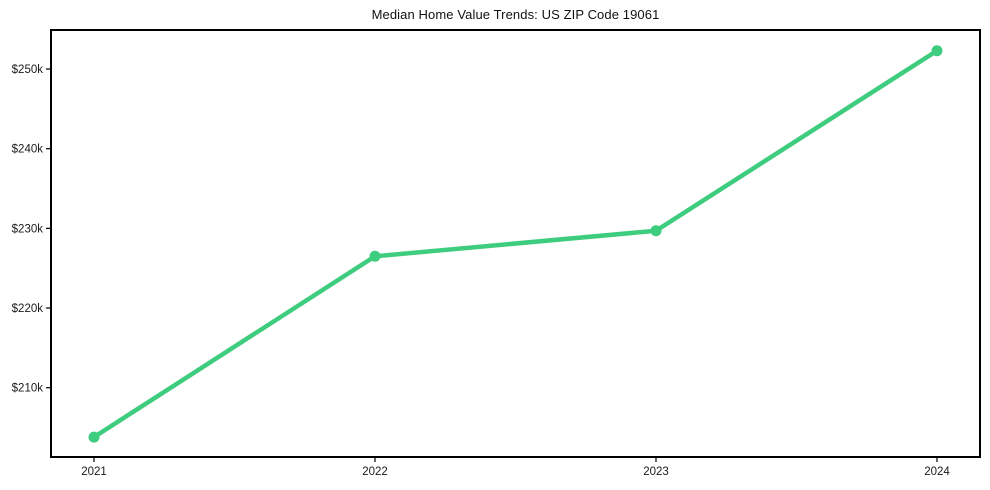 The image size is (990, 490). What do you see at coordinates (937, 472) in the screenshot?
I see `x-tick-label: 2024` at bounding box center [937, 472].